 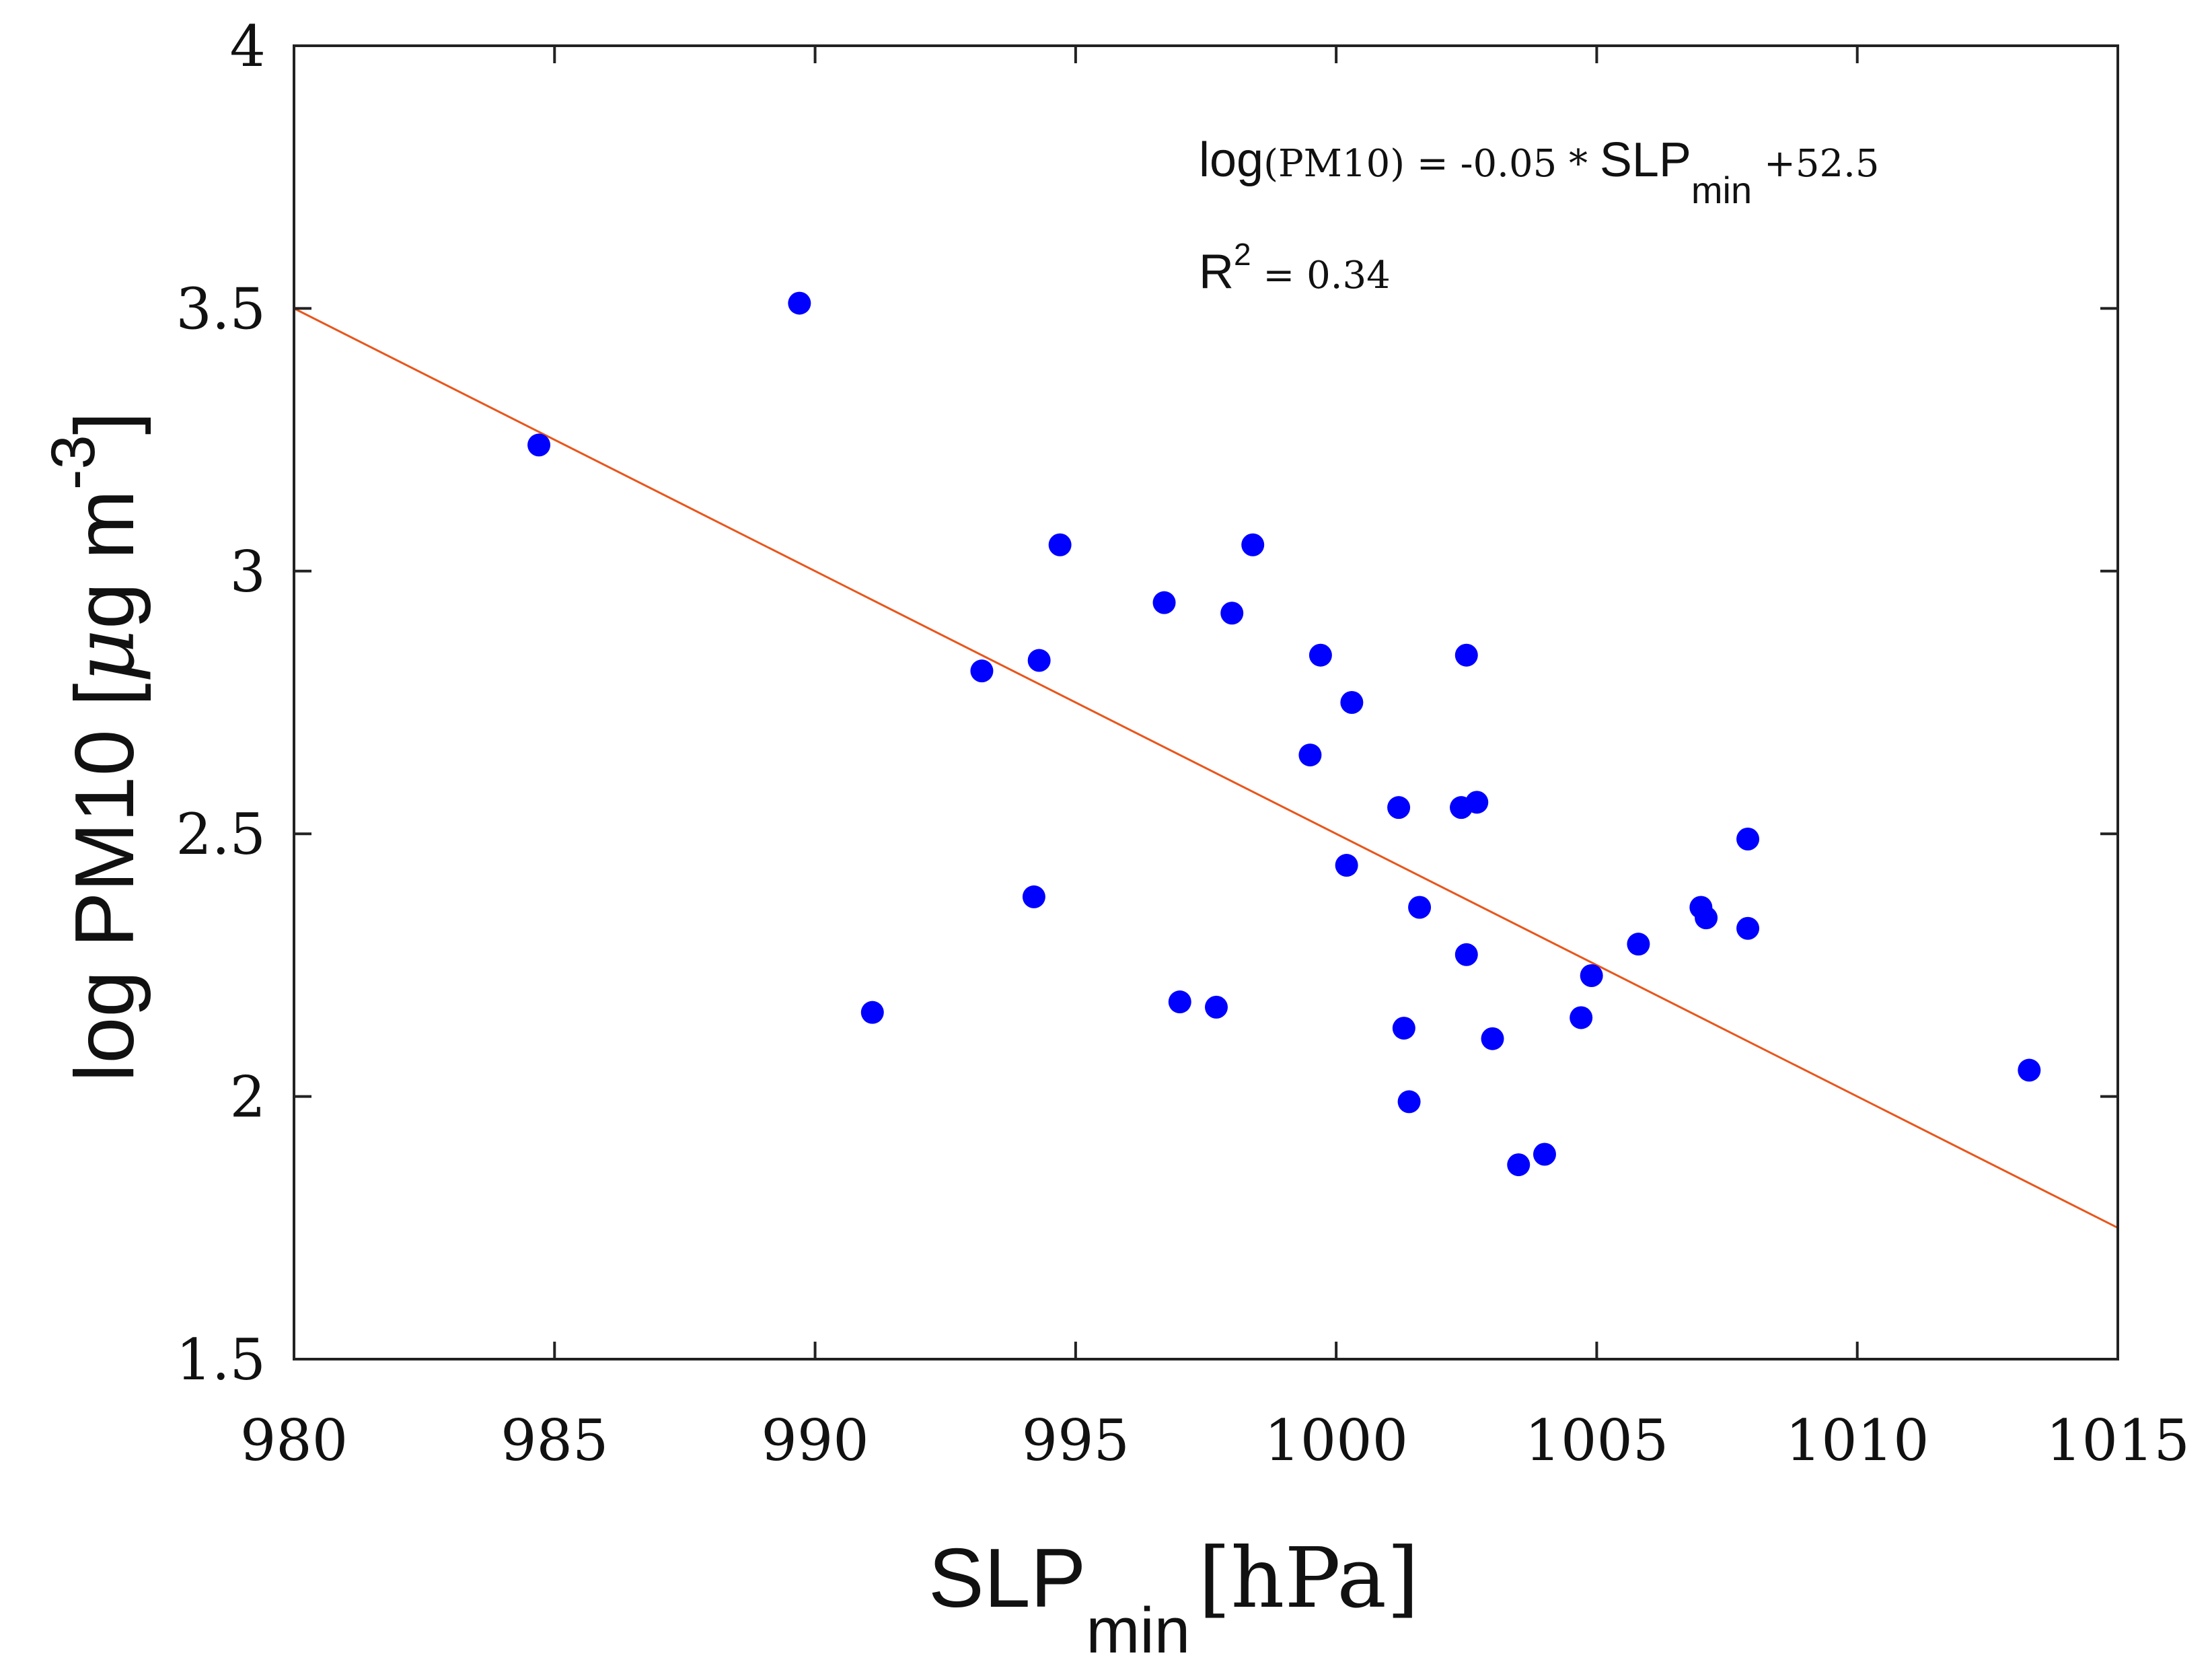 What do you see at coordinates (1242, 255) in the screenshot?
I see `r2-sup: 2` at bounding box center [1242, 255].